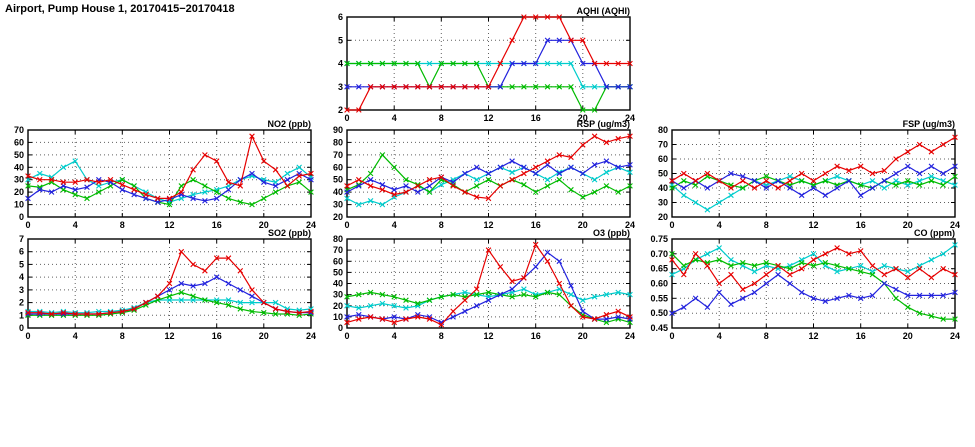 This screenshot has width=975, height=447. I want to click on chart-fsp: 0 4 8 12 16 20 24 20 30 40 50 60 70 80 FSP (ug/m3), so click(804, 178).